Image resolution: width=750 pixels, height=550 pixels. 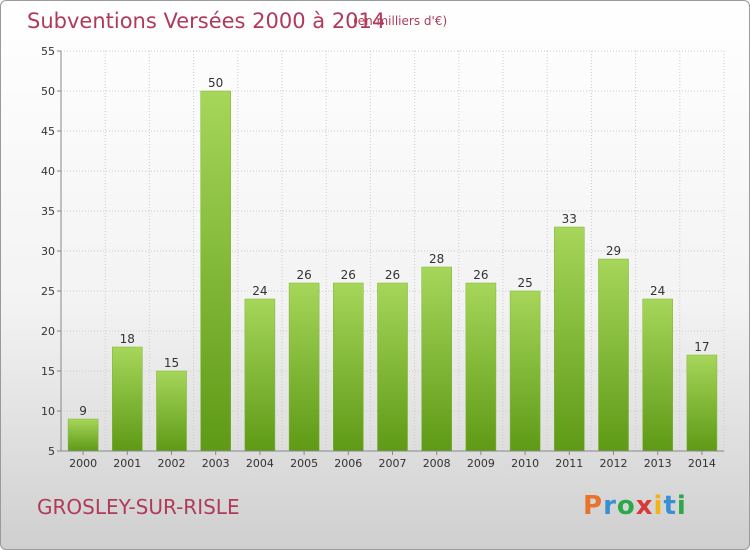 I want to click on y-tick-label: 20, so click(x=48, y=331).